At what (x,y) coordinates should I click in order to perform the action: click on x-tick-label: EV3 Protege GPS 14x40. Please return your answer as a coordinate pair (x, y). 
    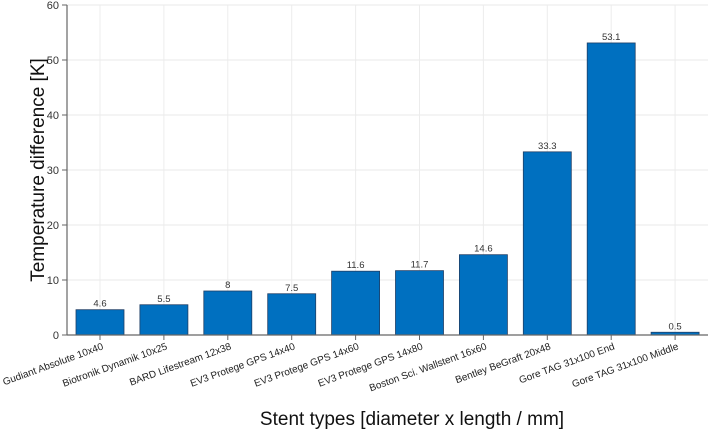
    Looking at the image, I should click on (243, 365).